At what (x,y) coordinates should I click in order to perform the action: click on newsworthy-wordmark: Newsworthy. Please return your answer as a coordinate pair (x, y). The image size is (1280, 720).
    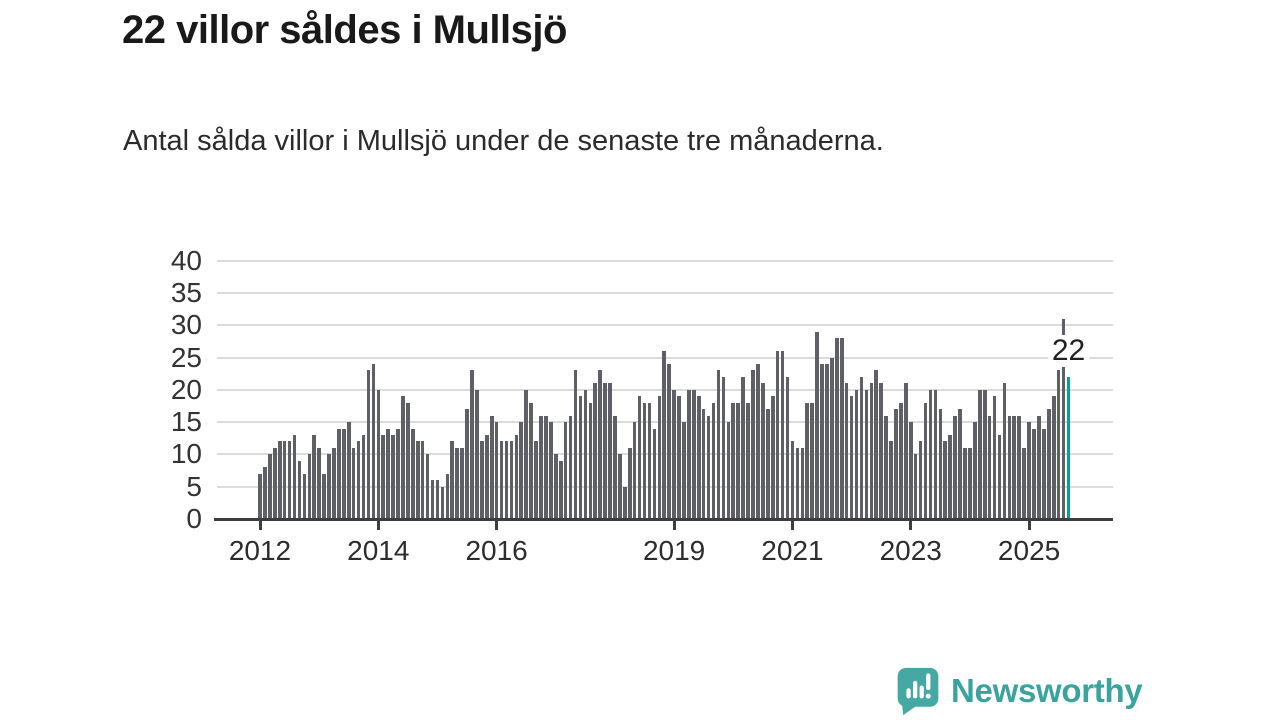
    Looking at the image, I should click on (1047, 690).